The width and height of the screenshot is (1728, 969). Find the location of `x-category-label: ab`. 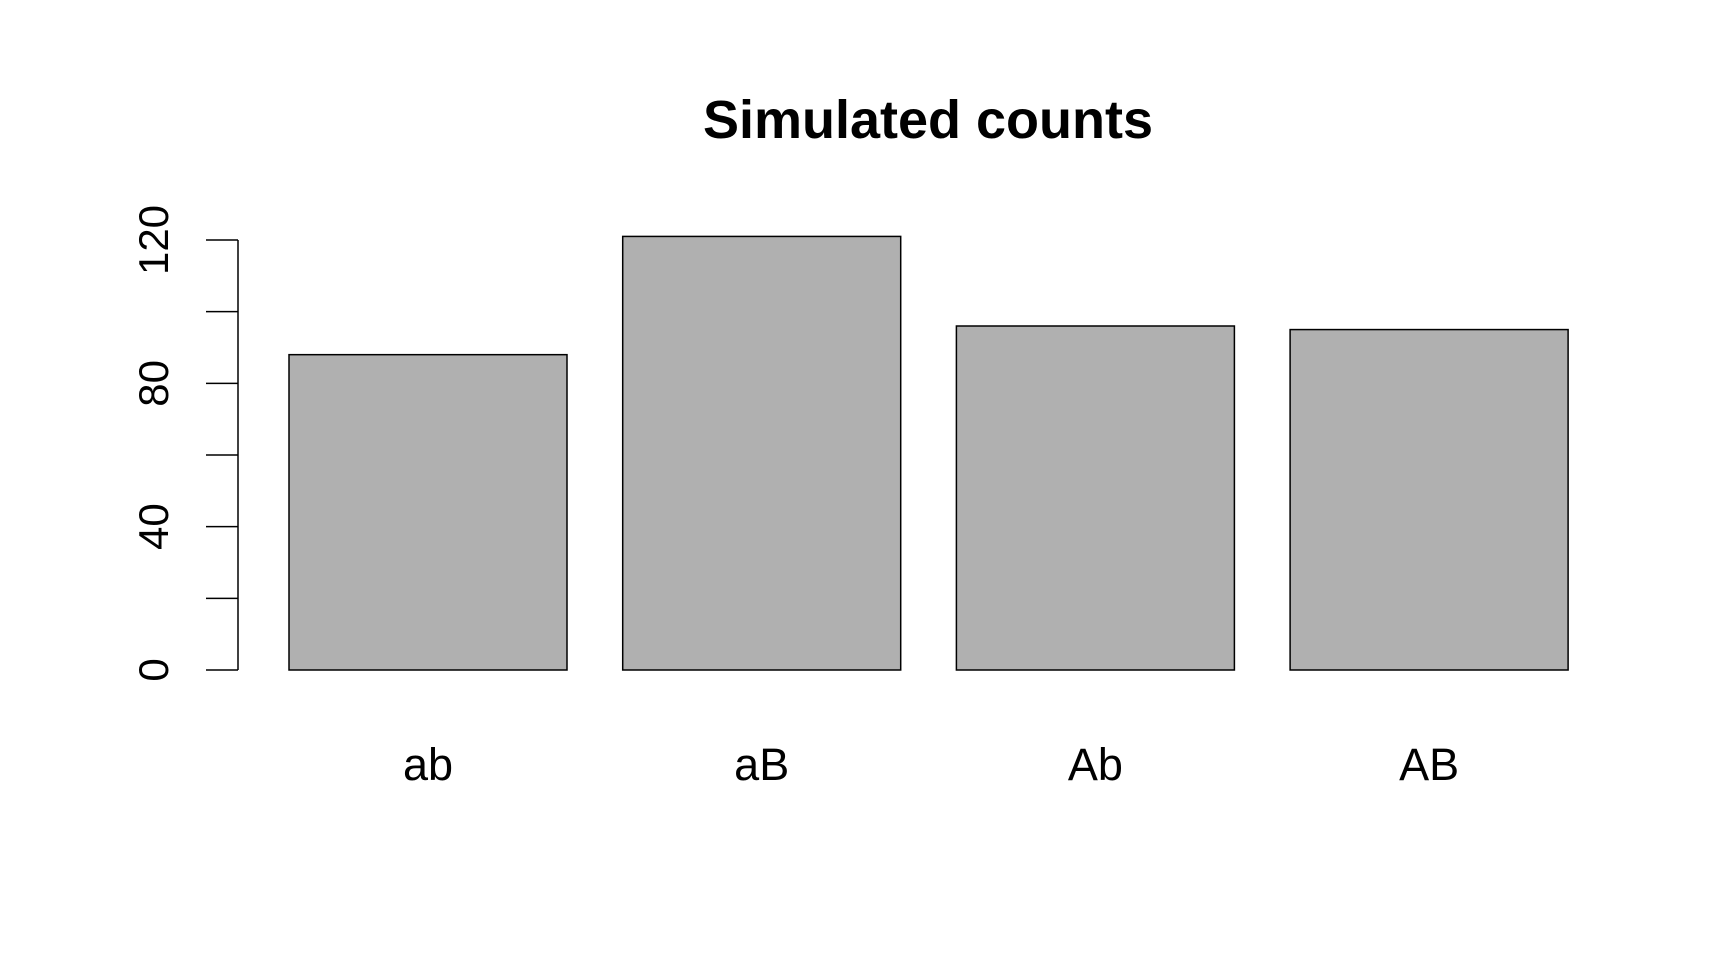

x-category-label: ab is located at coordinates (428, 764).